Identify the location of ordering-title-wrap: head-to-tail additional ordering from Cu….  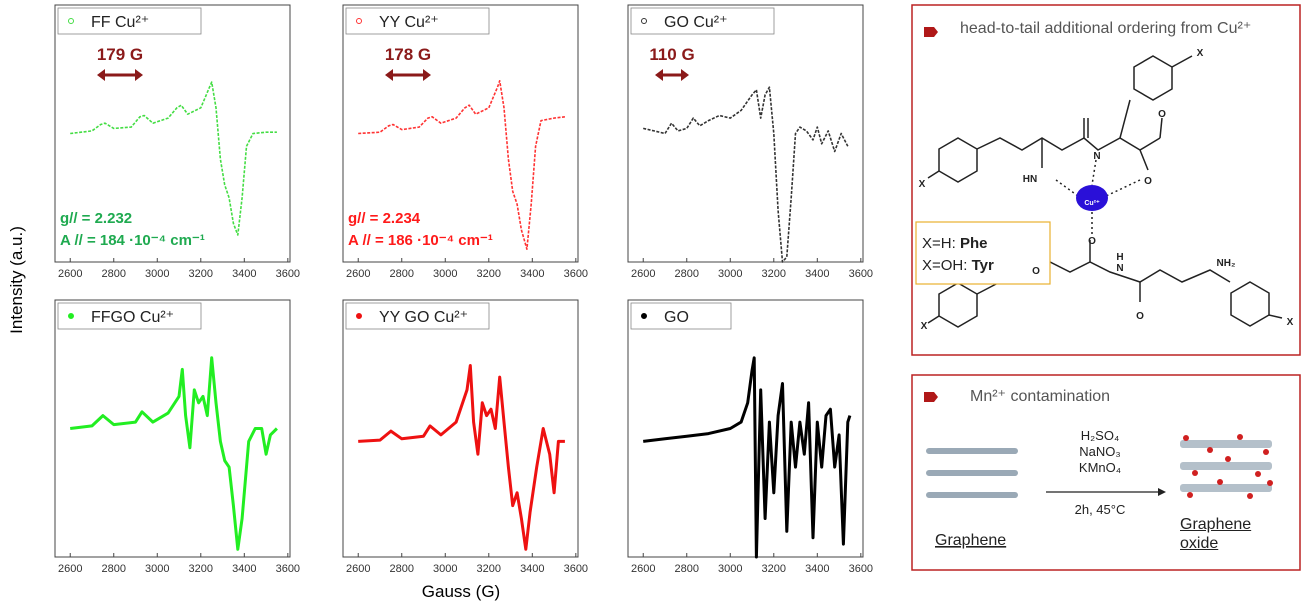
(1105, 28).